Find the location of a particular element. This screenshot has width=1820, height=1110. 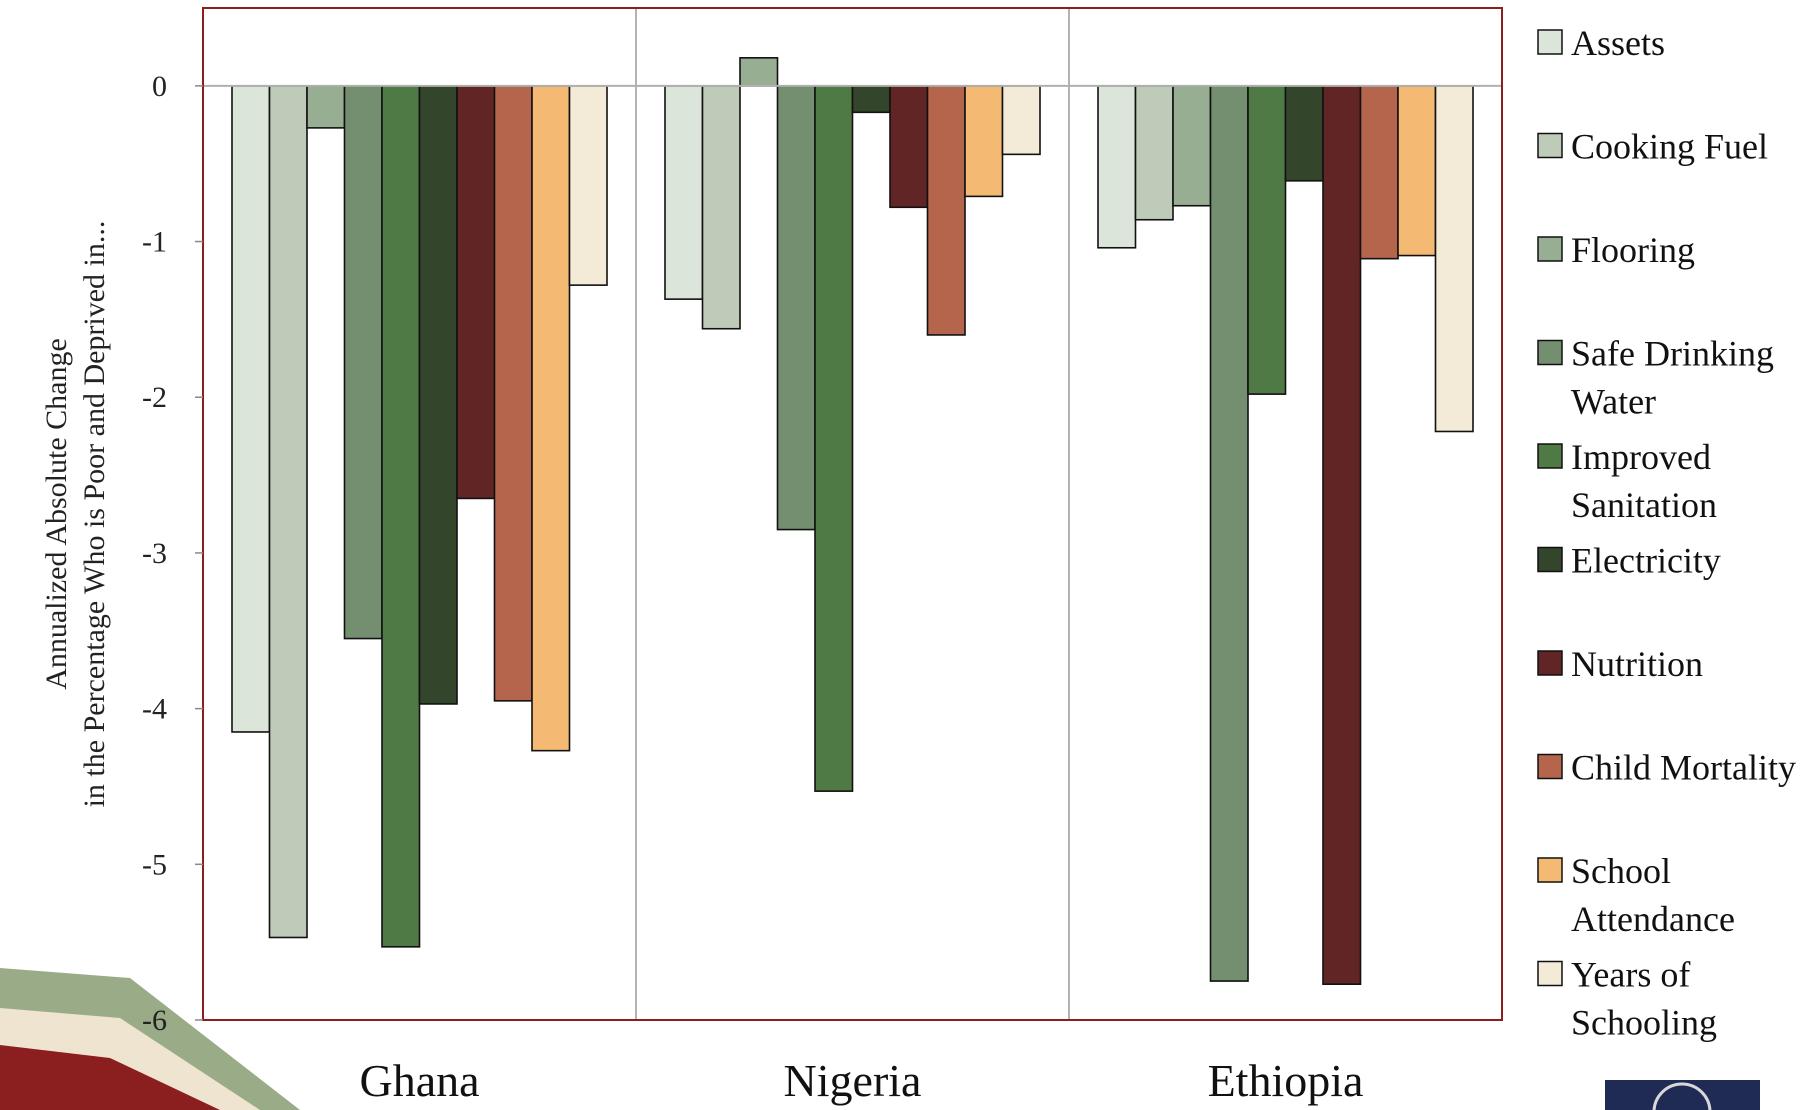

category-label: Ghana is located at coordinates (419, 1080).